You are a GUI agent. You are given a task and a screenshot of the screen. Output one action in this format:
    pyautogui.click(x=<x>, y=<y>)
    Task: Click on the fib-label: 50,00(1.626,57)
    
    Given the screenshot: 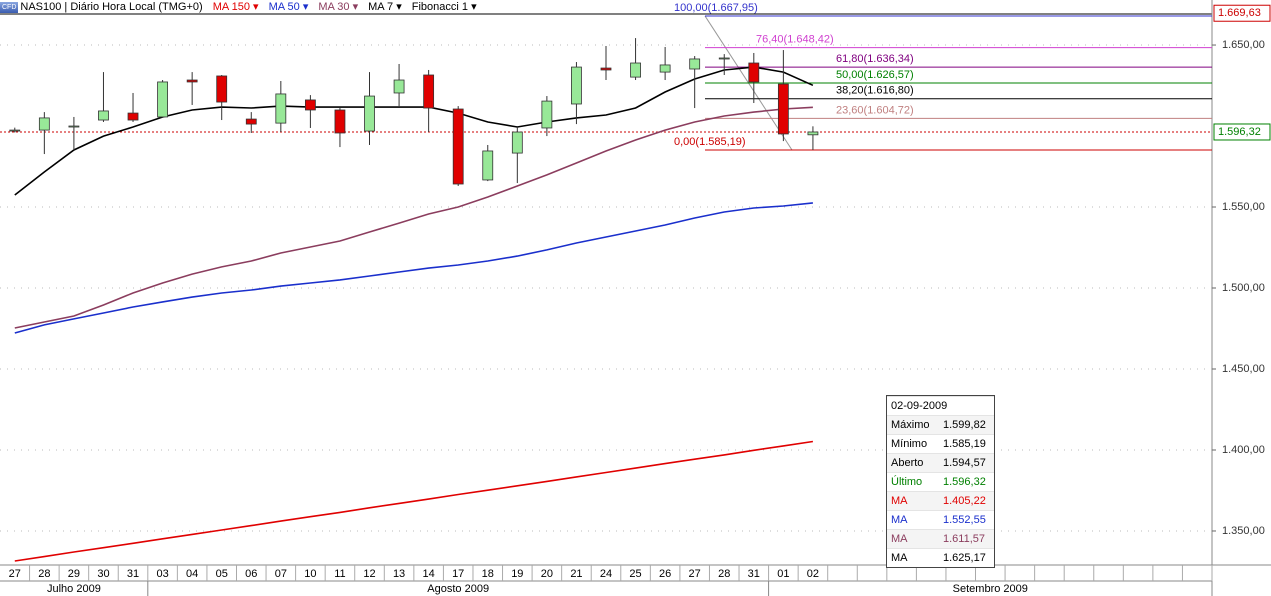 What is the action you would take?
    pyautogui.click(x=875, y=75)
    